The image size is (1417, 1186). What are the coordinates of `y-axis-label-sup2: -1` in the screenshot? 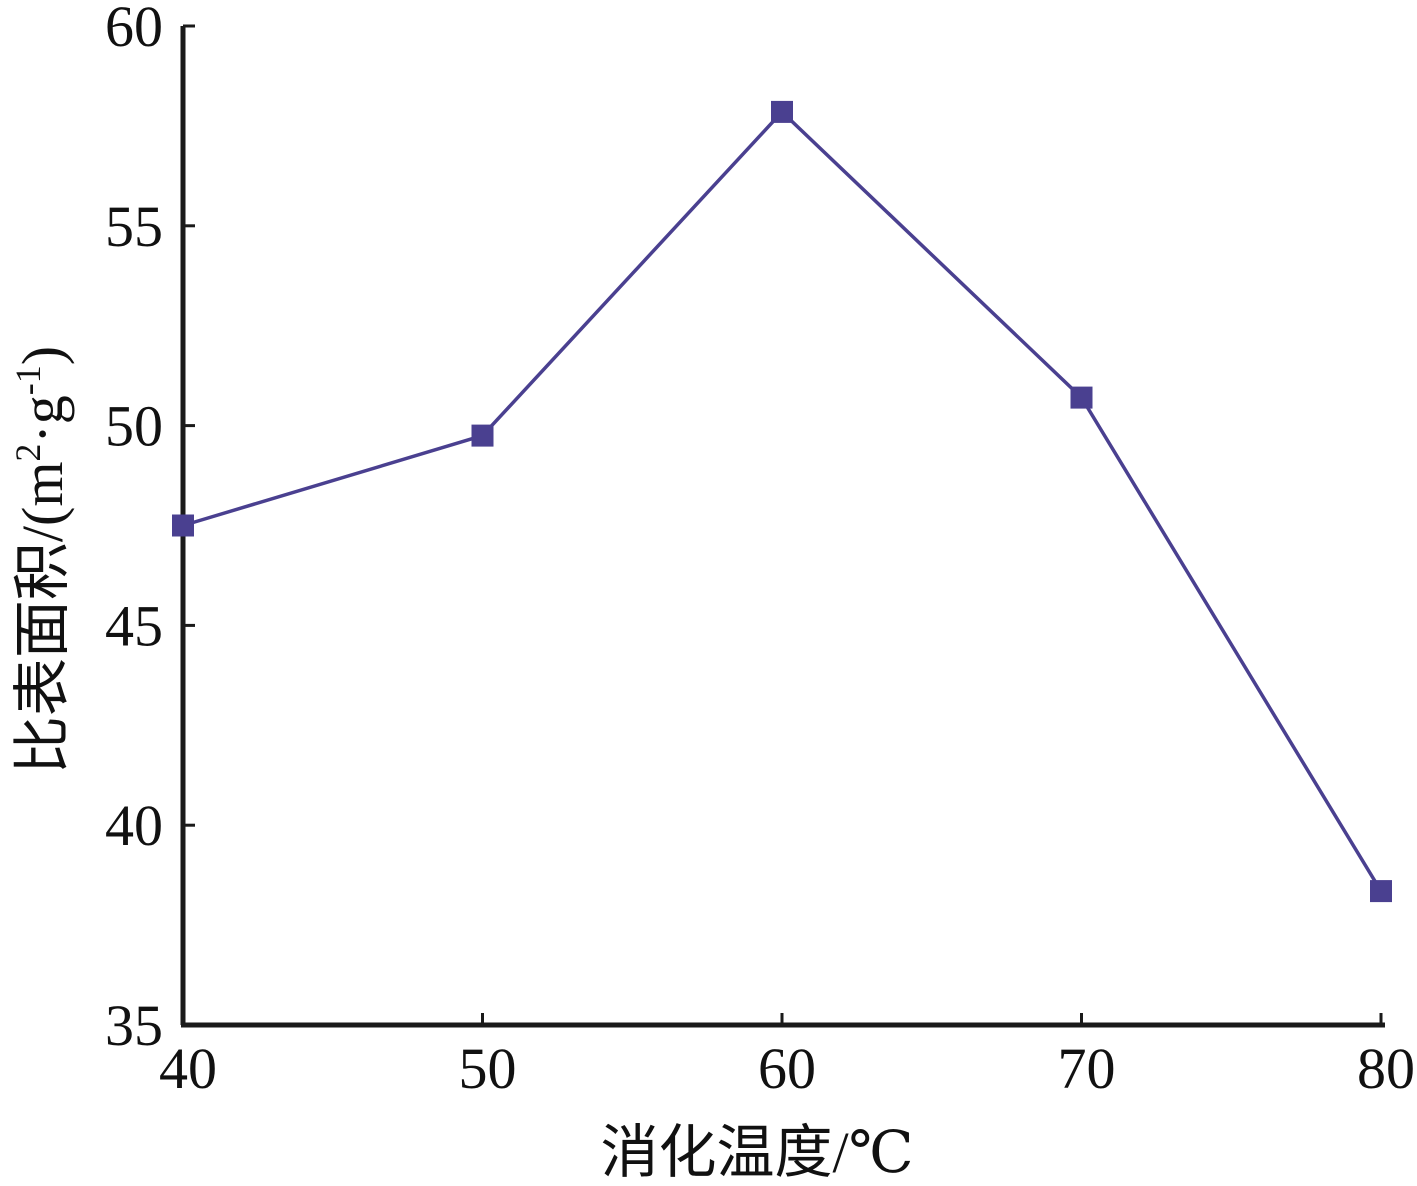 It's located at (28, 380).